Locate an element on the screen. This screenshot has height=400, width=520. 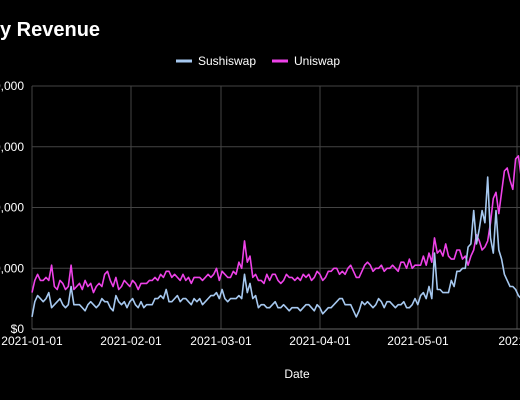
y-axis: $0 0,000 0,000 0,000 0,000 is located at coordinates (12, 207).